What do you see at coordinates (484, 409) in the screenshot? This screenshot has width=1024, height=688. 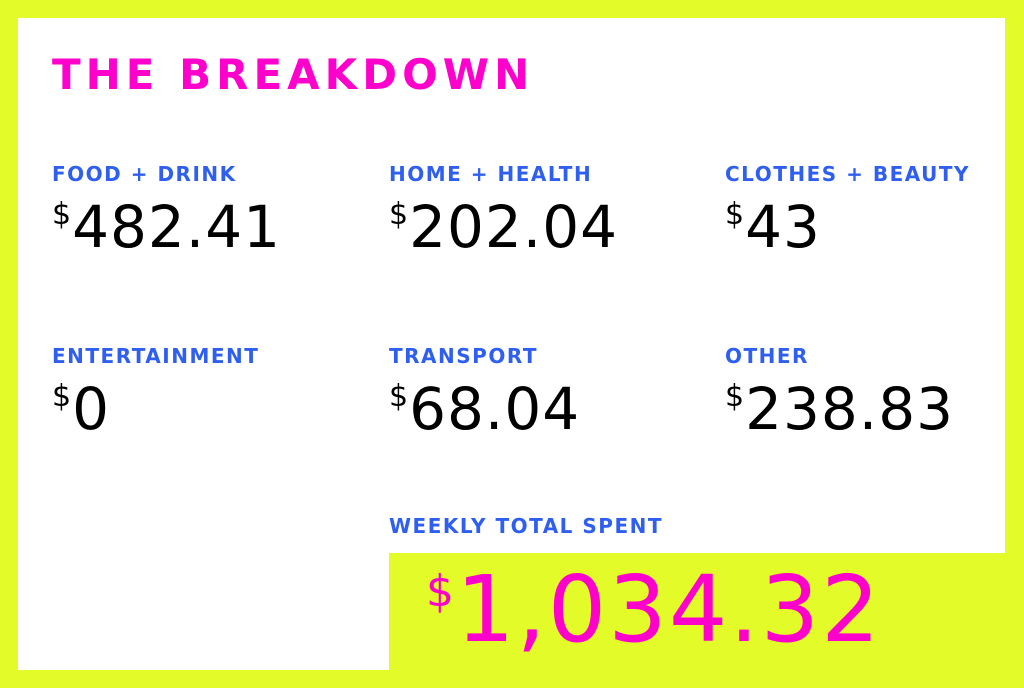 I see `category-amount: $68.04` at bounding box center [484, 409].